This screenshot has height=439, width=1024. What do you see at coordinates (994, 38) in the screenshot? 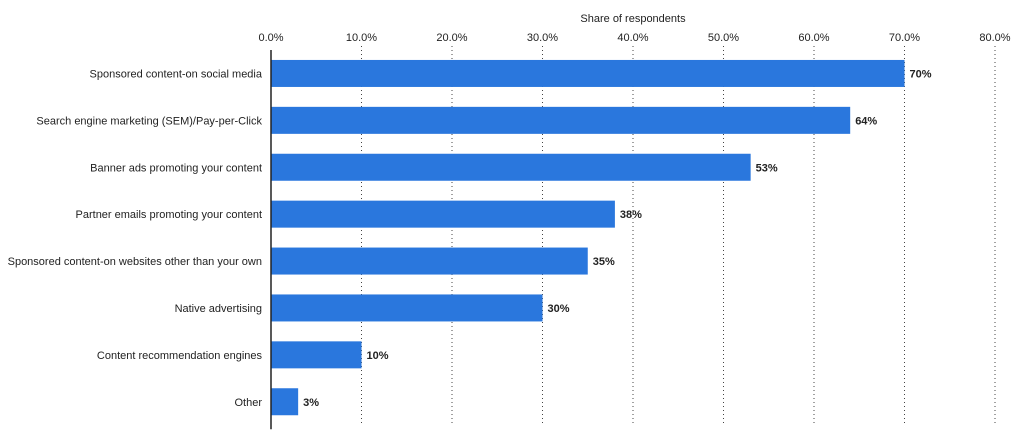
I see `x-tick-label: 80.0%` at bounding box center [994, 38].